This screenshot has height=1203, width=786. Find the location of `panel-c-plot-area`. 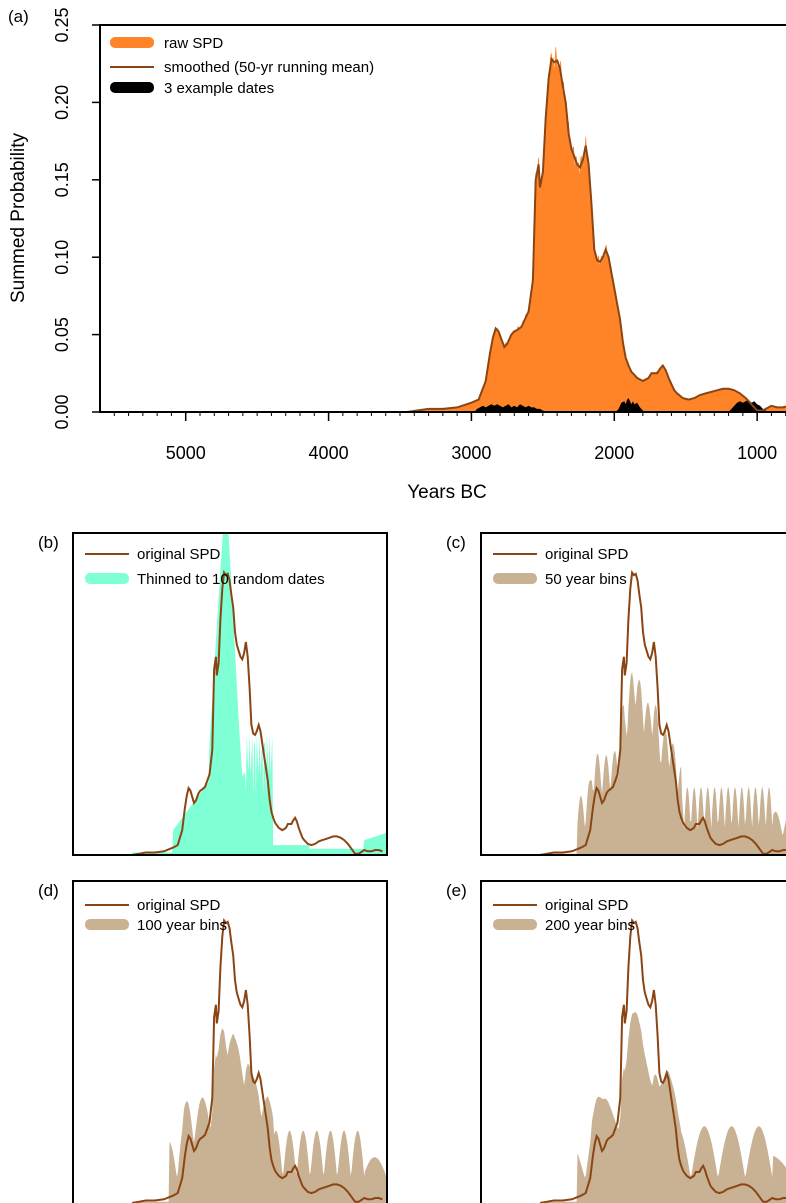

panel-c-plot-area is located at coordinates (663, 712).